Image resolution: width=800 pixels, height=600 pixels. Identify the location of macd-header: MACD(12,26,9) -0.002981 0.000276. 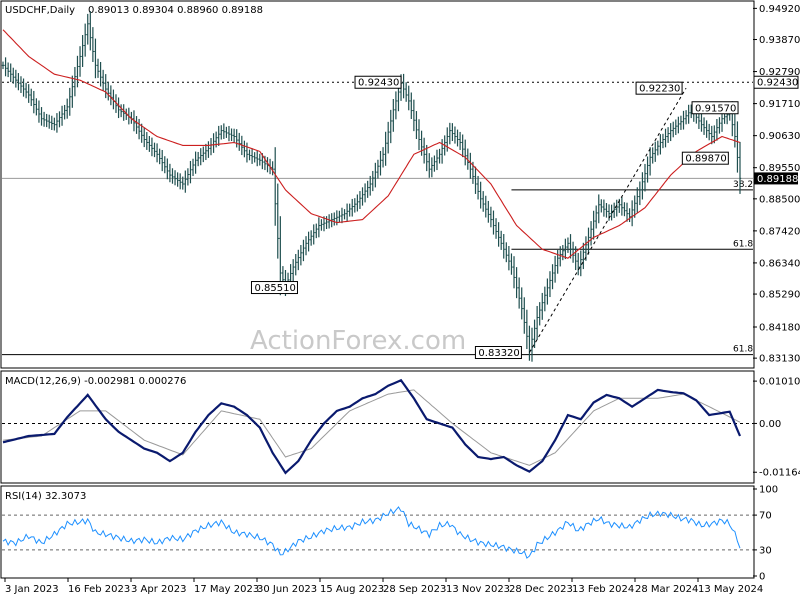
(95, 381).